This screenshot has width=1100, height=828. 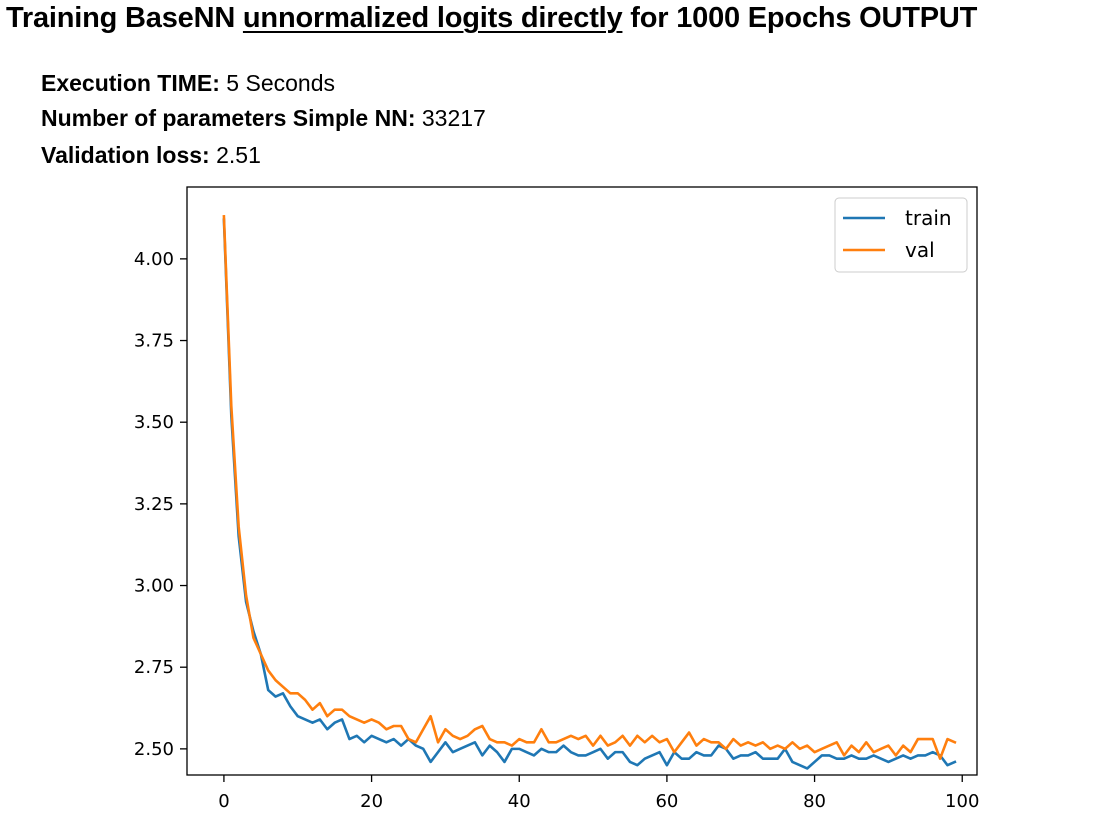 I want to click on validation-loss-value: 2.51, so click(x=238, y=155).